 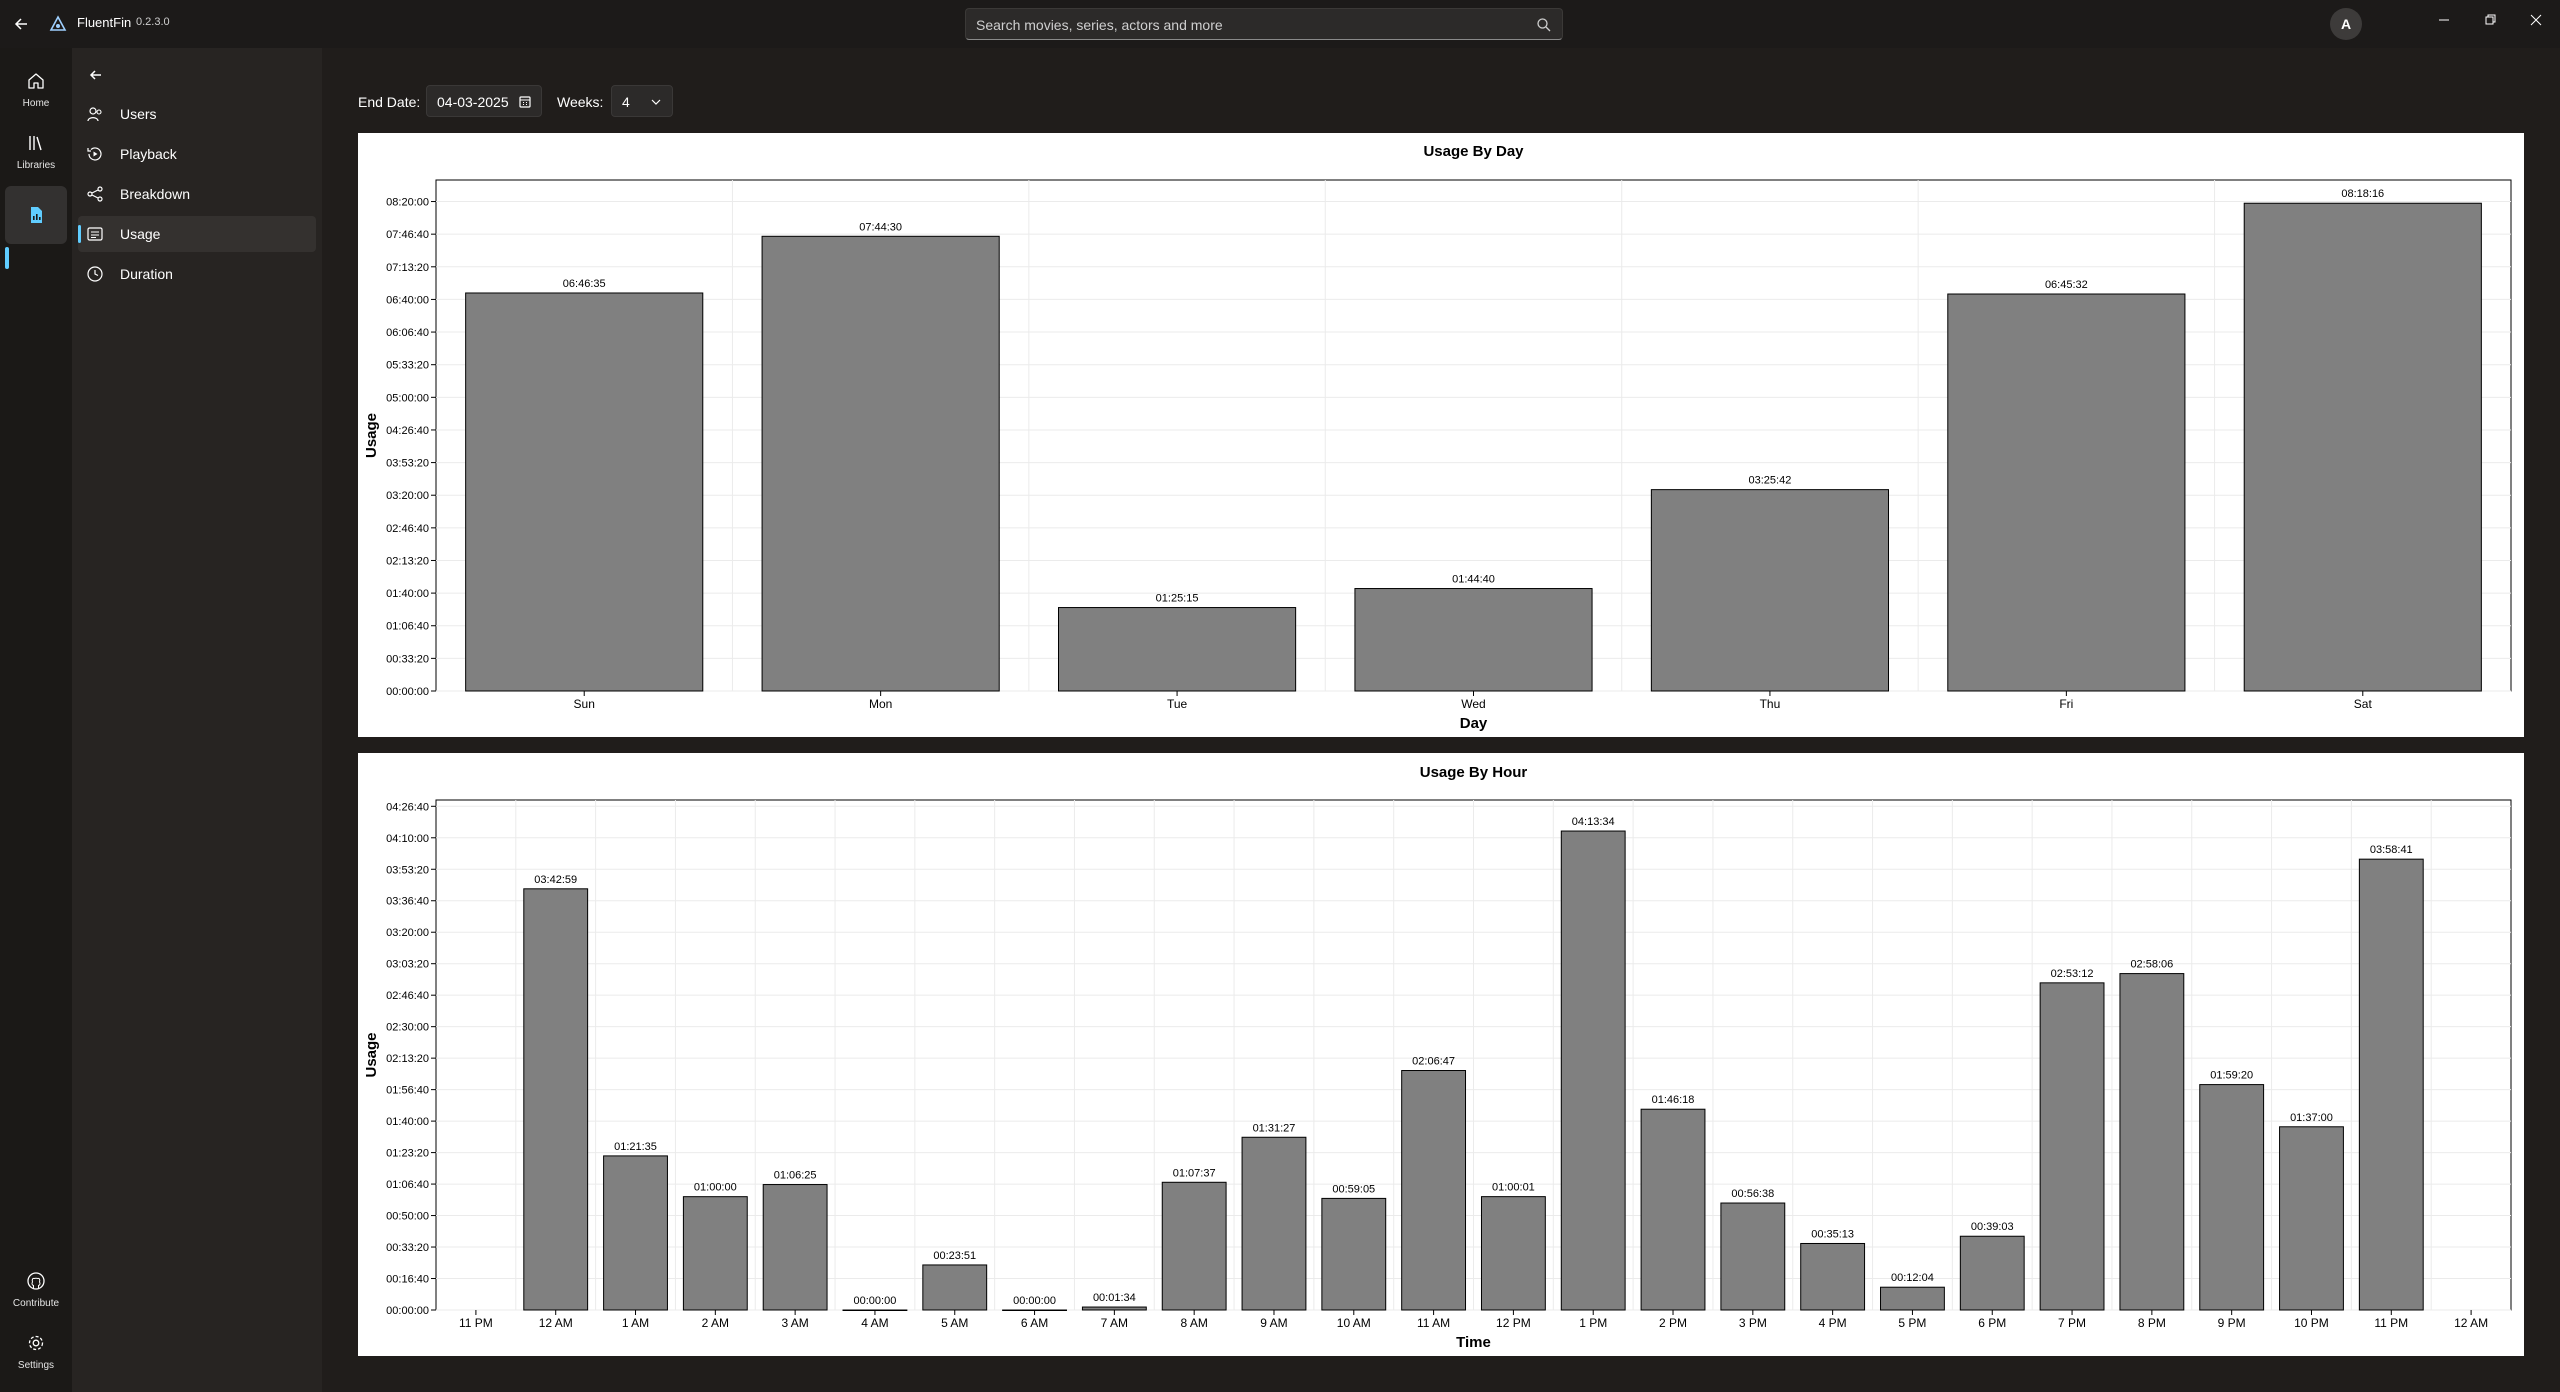 What do you see at coordinates (36, 153) in the screenshot?
I see `rail-item-libraries: Libraries` at bounding box center [36, 153].